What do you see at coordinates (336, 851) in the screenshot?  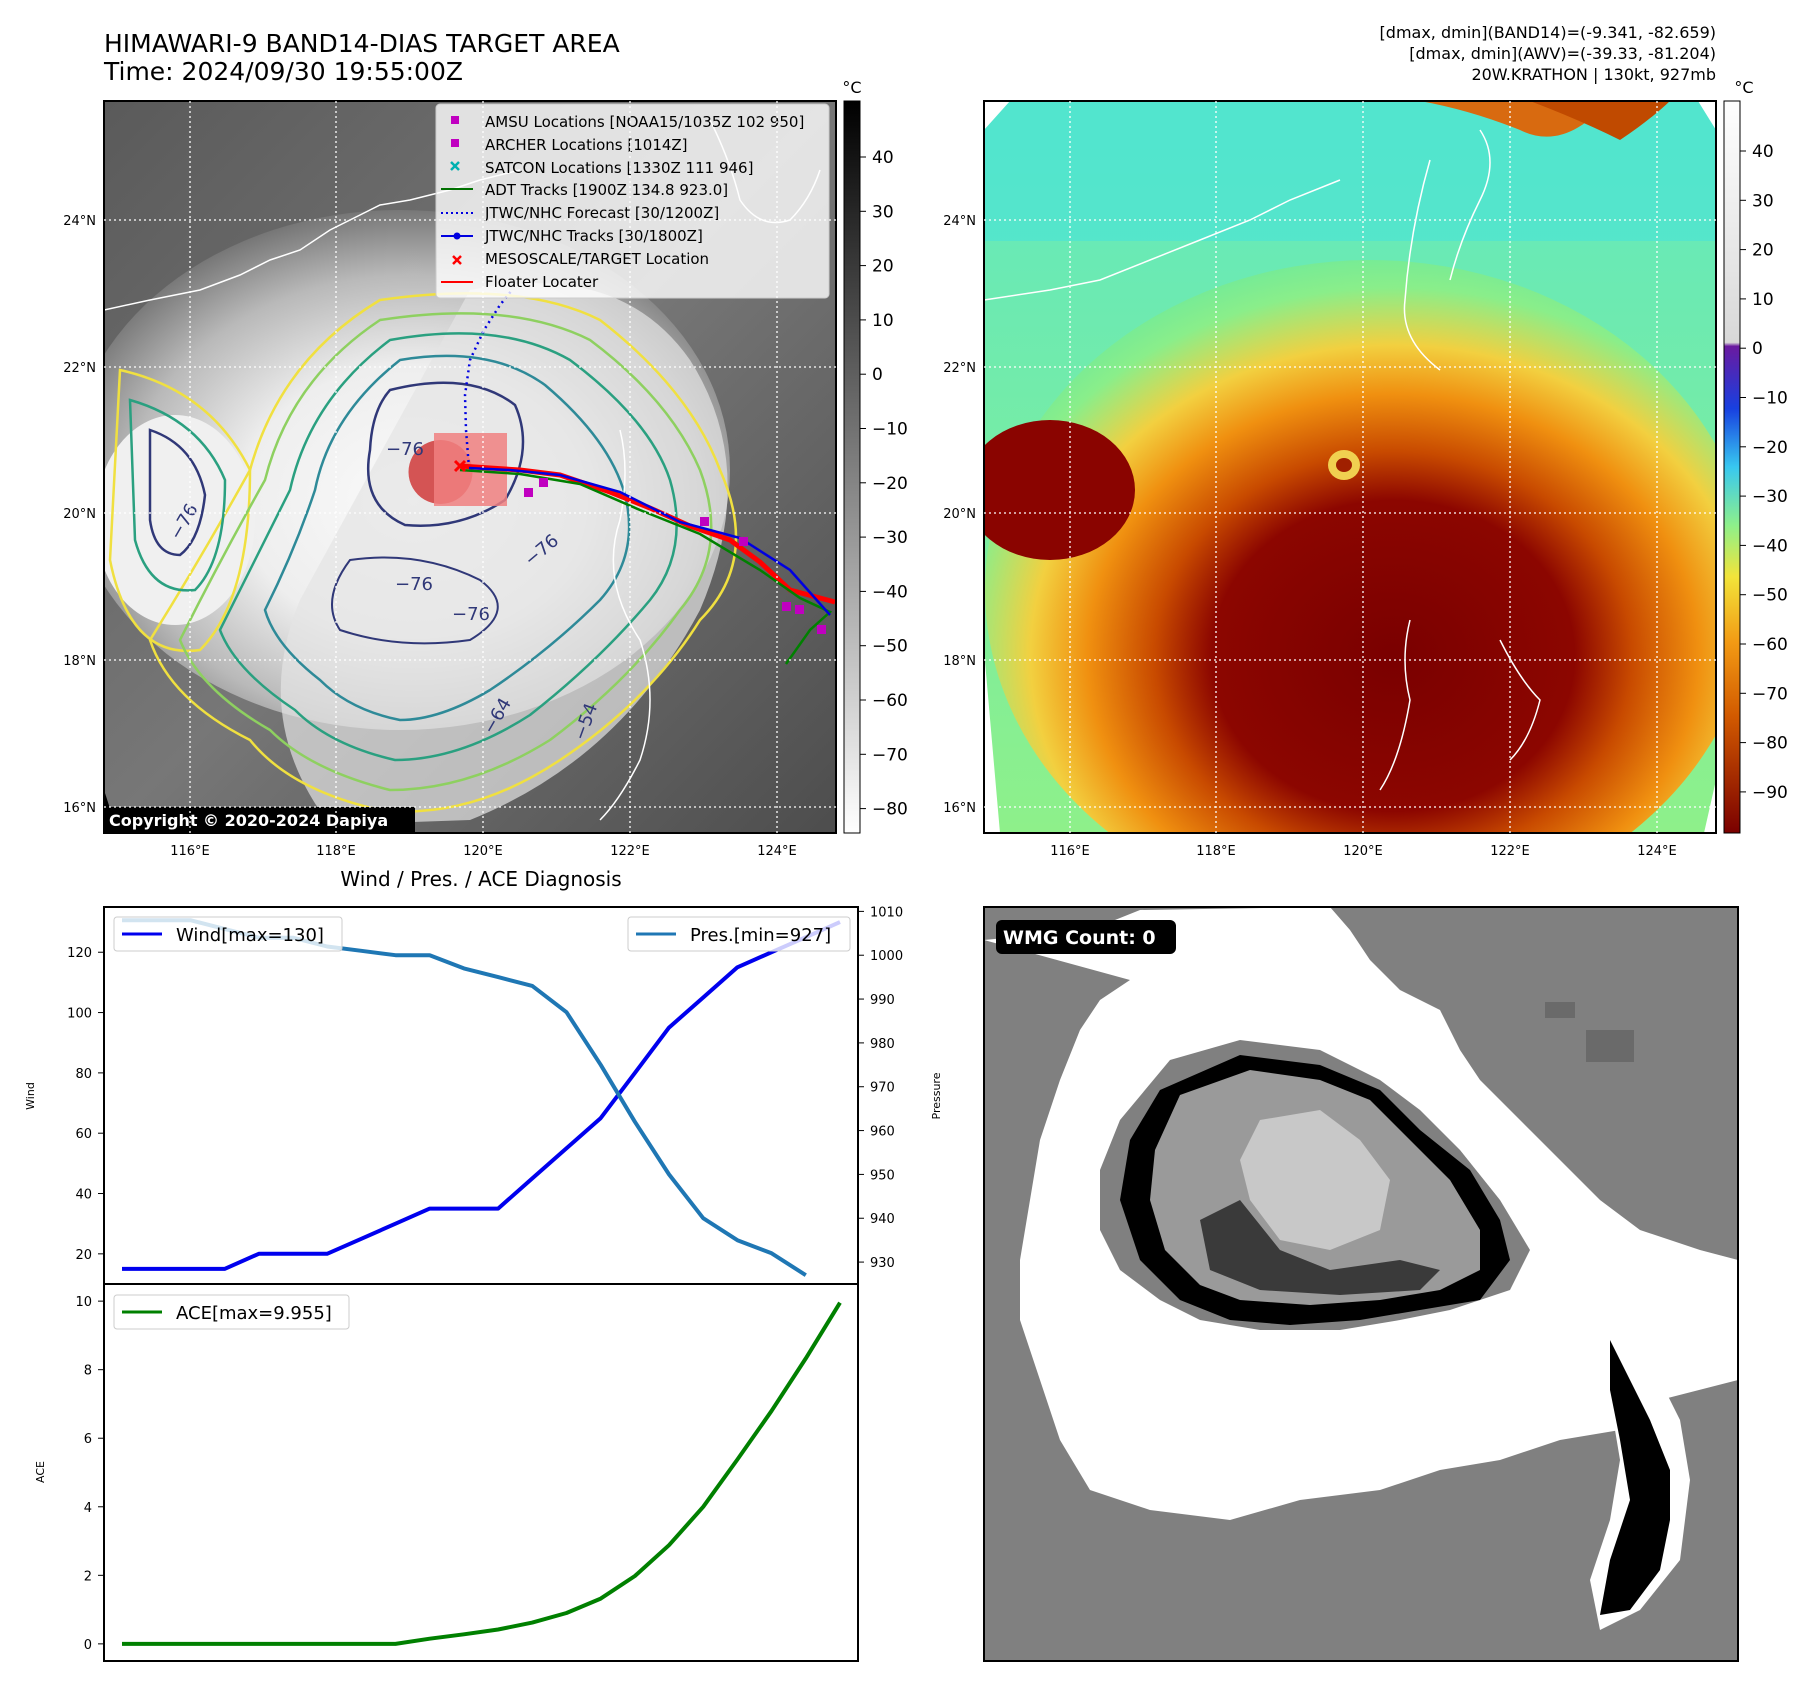 I see `ir-lon-label: 118°E` at bounding box center [336, 851].